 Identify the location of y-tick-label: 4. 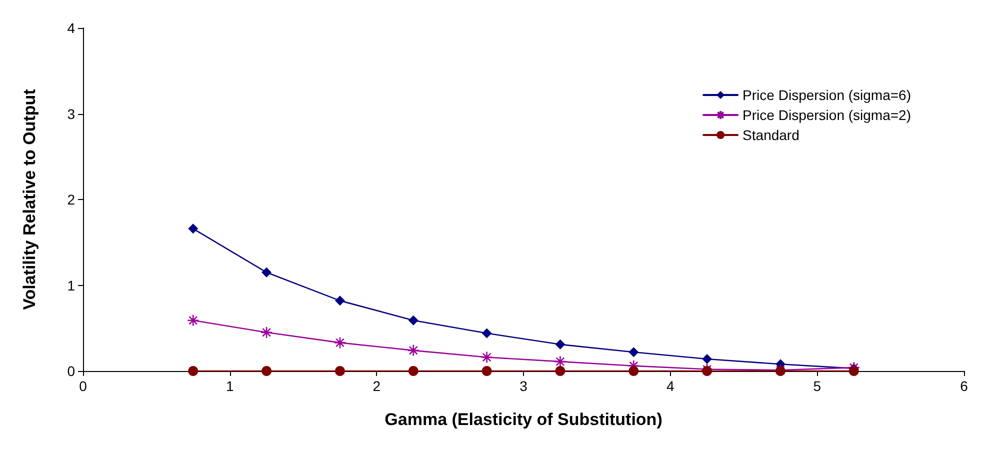
(71, 28).